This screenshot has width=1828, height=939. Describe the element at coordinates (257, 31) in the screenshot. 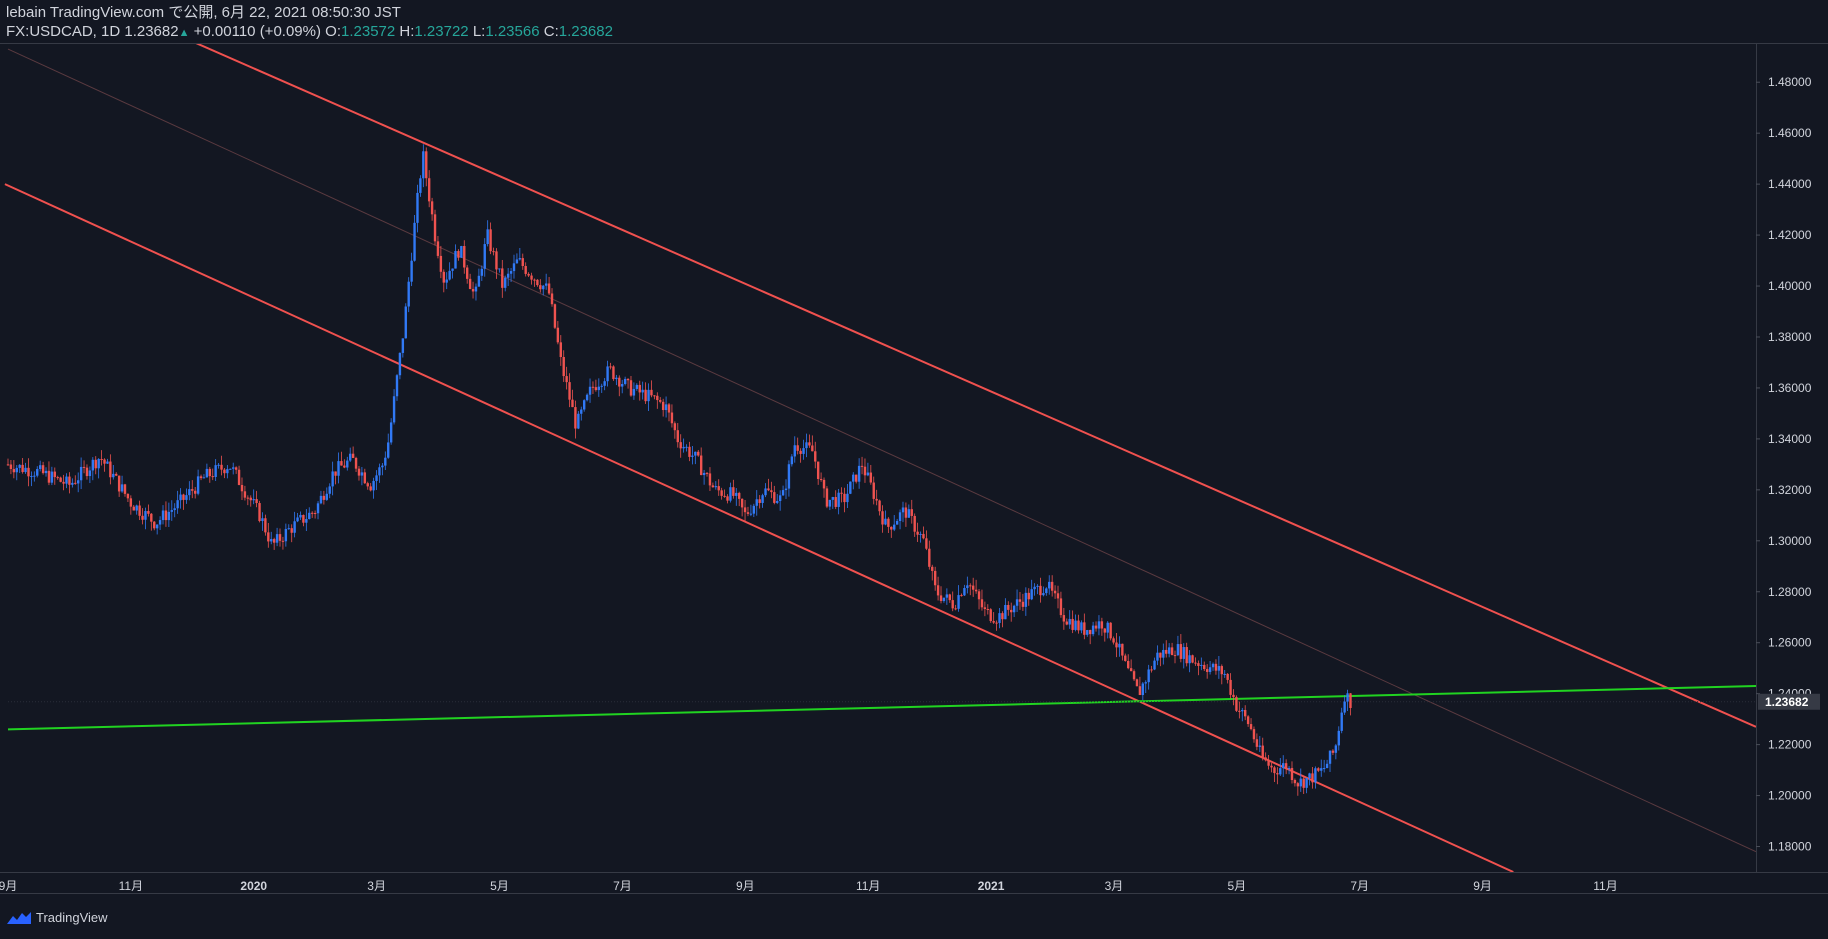

I see `price-change: +0.00110 (+0.09%)` at that location.